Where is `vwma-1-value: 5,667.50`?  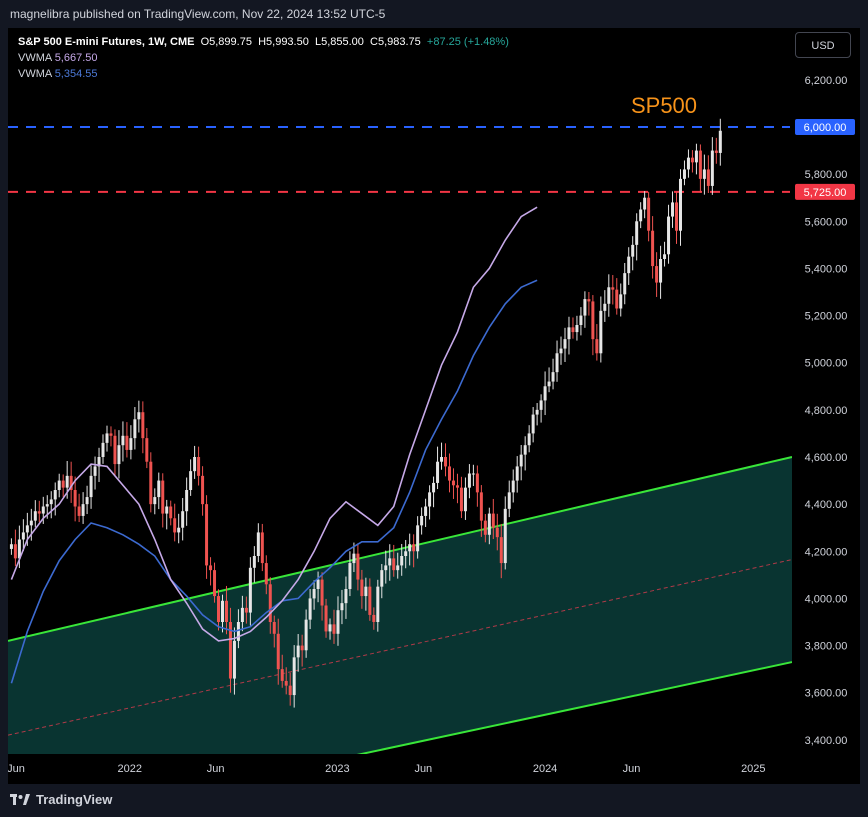
vwma-1-value: 5,667.50 is located at coordinates (76, 58).